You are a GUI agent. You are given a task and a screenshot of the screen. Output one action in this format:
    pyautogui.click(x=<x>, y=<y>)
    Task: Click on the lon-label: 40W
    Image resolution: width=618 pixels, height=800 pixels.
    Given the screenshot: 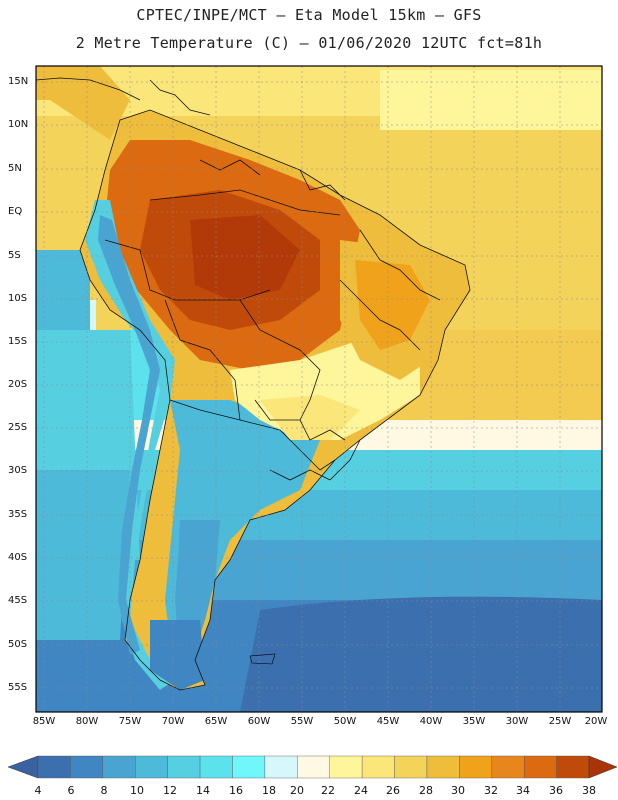 What is the action you would take?
    pyautogui.click(x=431, y=721)
    